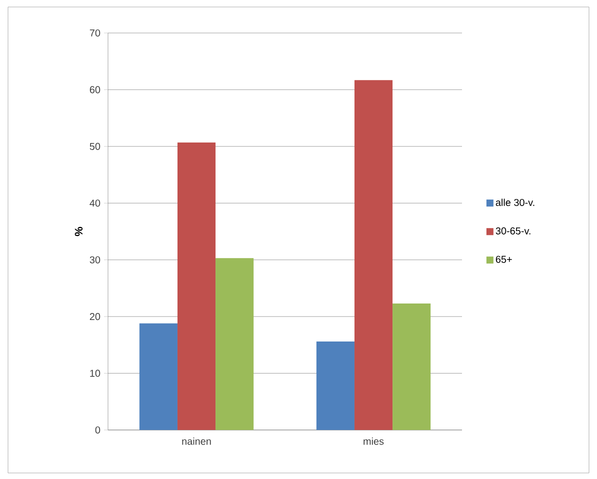  I want to click on y-tick-label: 0, so click(97, 430).